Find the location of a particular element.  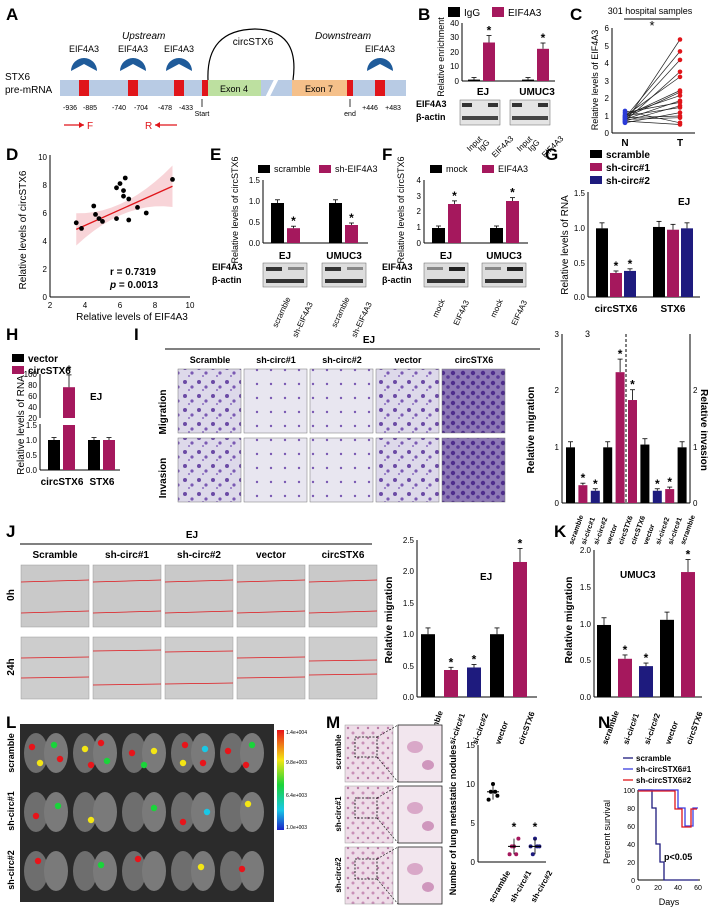

cell-line-title: EJ is located at coordinates (369, 340).